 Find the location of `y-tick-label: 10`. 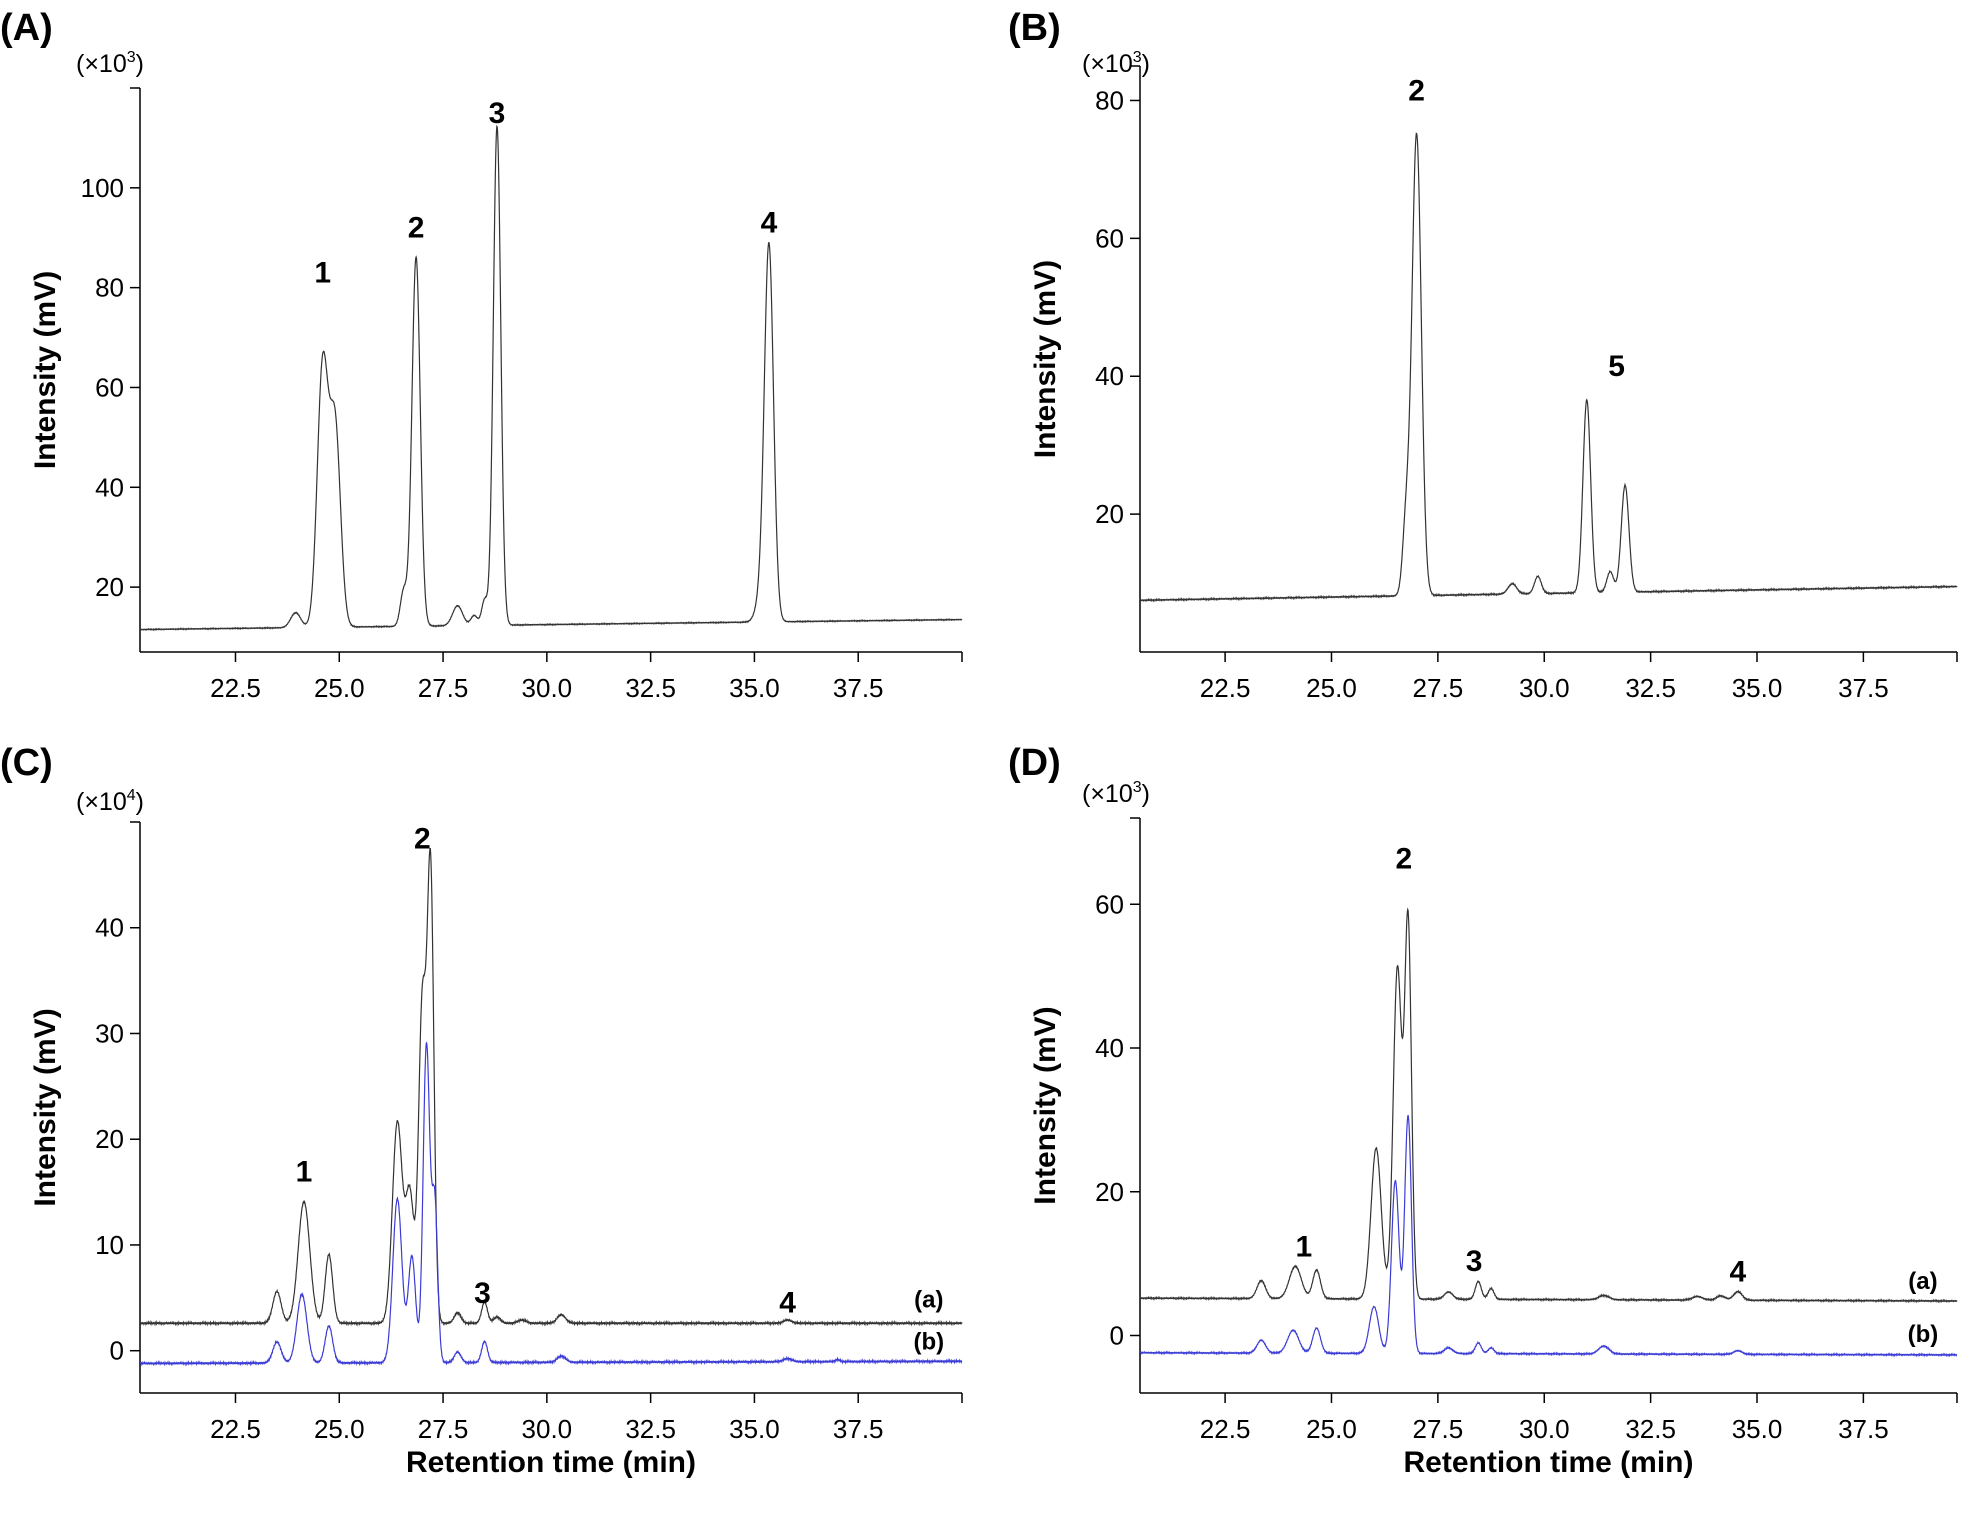

y-tick-label: 10 is located at coordinates (109, 1245).